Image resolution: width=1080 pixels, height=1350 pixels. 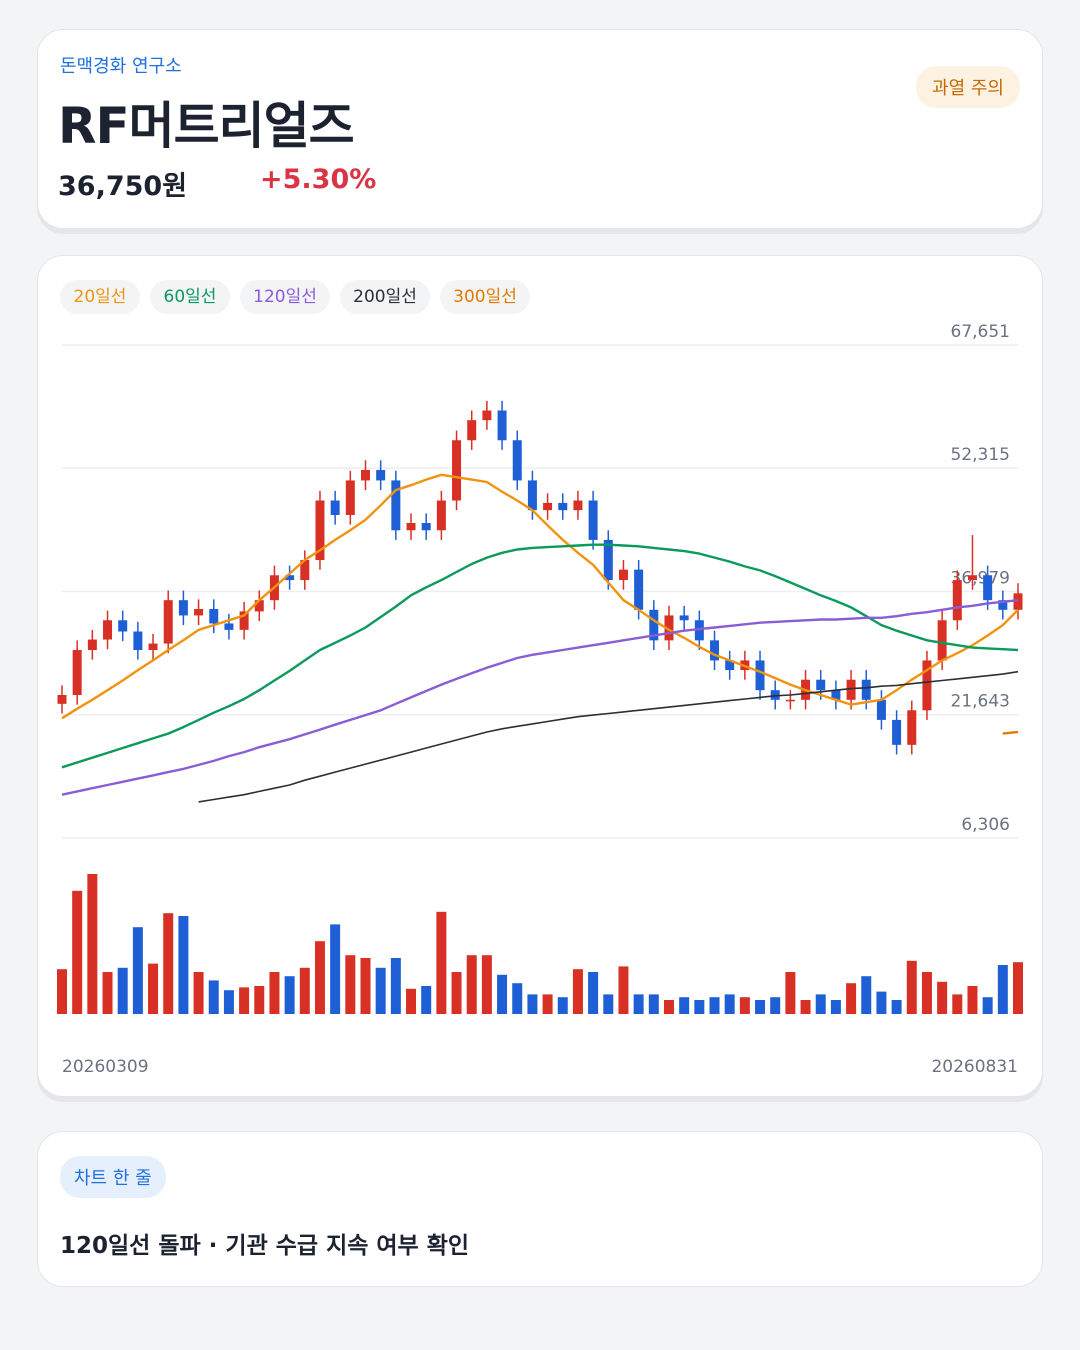 What do you see at coordinates (540, 1209) in the screenshot?
I see `note-card: 차트 한 줄 120일선 돌파 · 기관 수급 지속 여부 확인` at bounding box center [540, 1209].